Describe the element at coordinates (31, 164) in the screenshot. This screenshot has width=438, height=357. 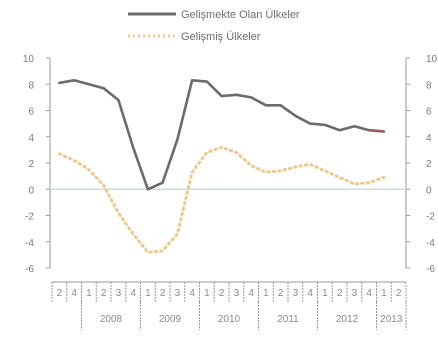
I see `left-y-tick-label: 2` at that location.